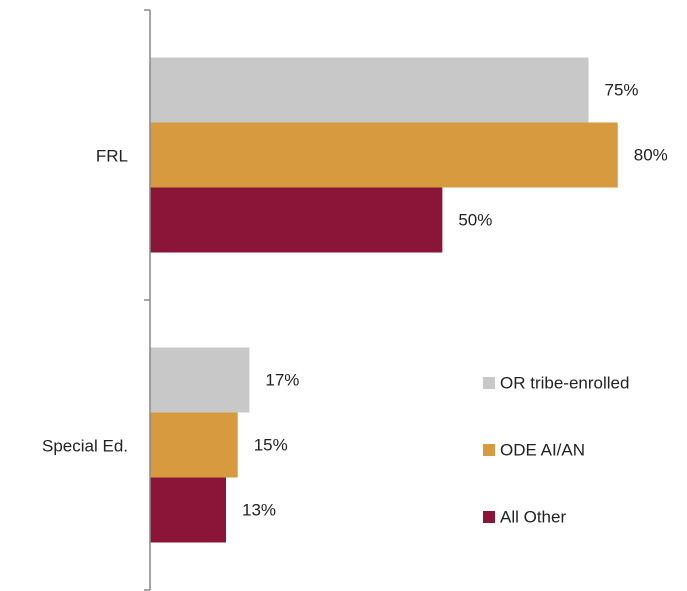 The image size is (687, 591). Describe the element at coordinates (564, 382) in the screenshot. I see `legend-label: OR tribe-enrolled` at that location.